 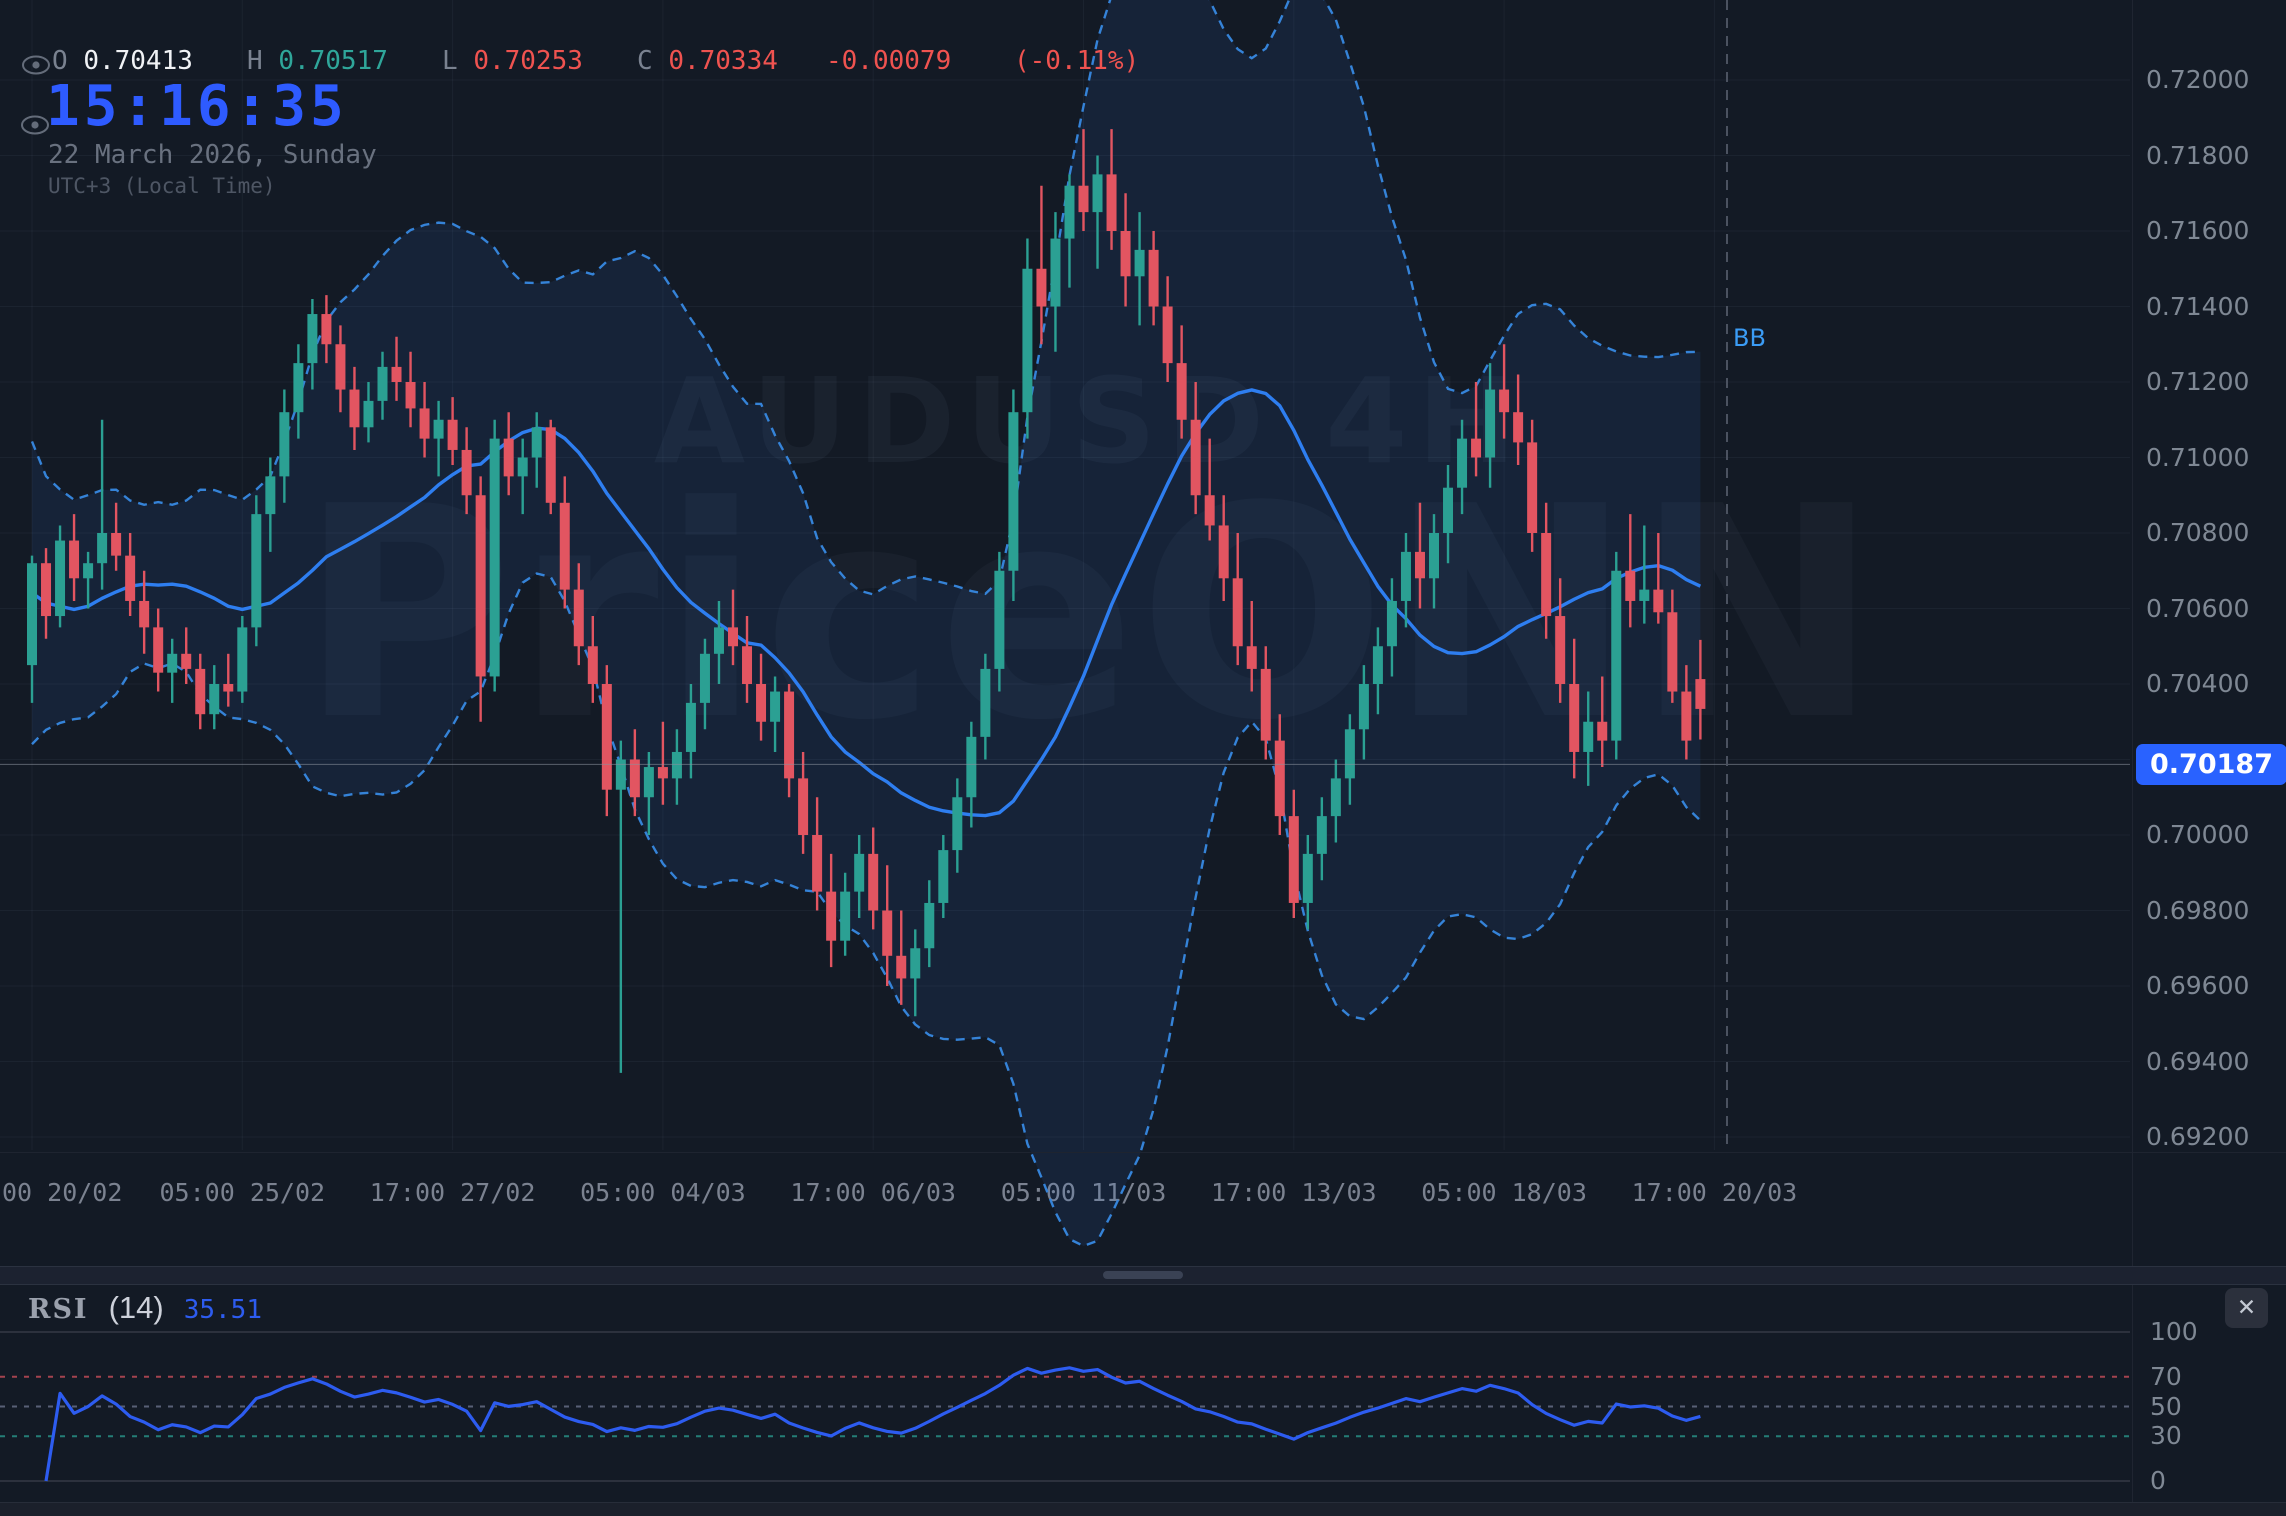 What do you see at coordinates (1077, 61) in the screenshot?
I see `change-percent-value: (-0.11%)` at bounding box center [1077, 61].